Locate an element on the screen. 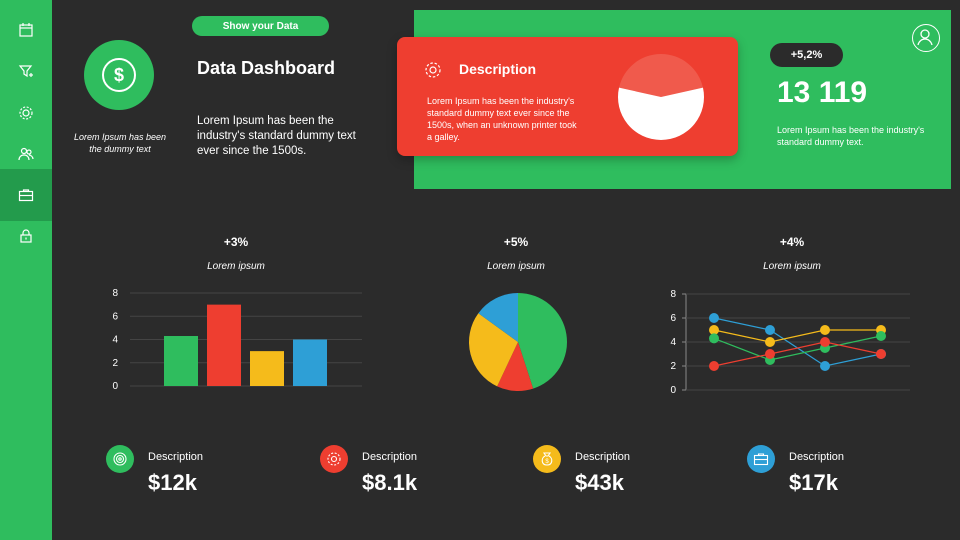 The height and width of the screenshot is (540, 960). pie-chart-pct: +5% is located at coordinates (516, 242).